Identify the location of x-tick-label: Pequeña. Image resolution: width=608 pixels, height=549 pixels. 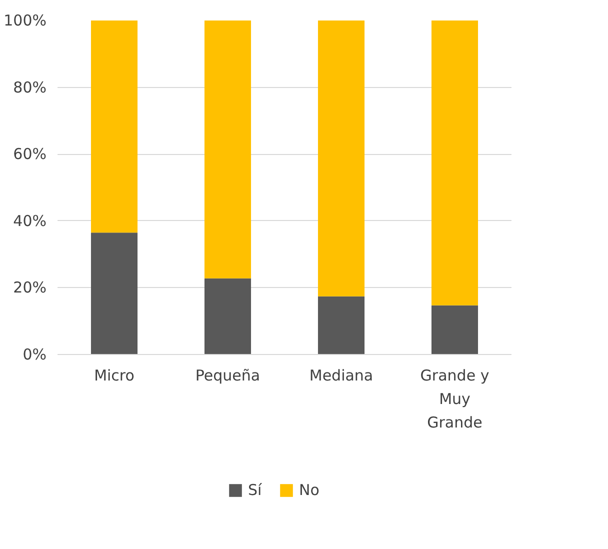
(227, 375).